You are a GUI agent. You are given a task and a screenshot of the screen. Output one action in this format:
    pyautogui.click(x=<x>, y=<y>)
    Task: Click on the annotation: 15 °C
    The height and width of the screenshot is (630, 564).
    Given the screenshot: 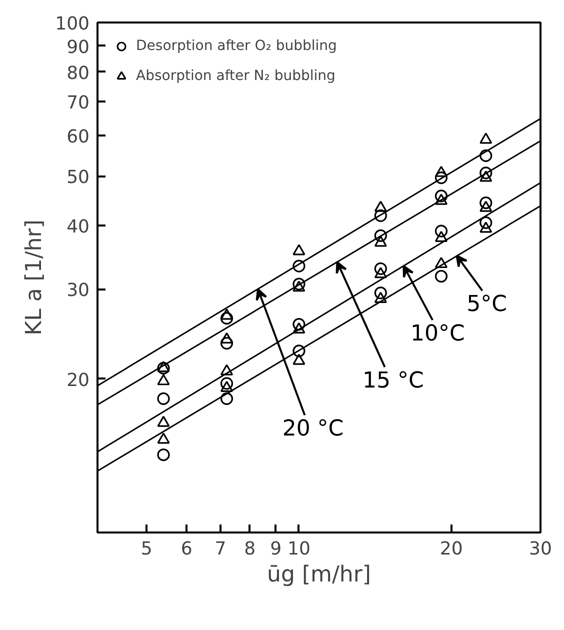 What is the action you would take?
    pyautogui.click(x=393, y=381)
    